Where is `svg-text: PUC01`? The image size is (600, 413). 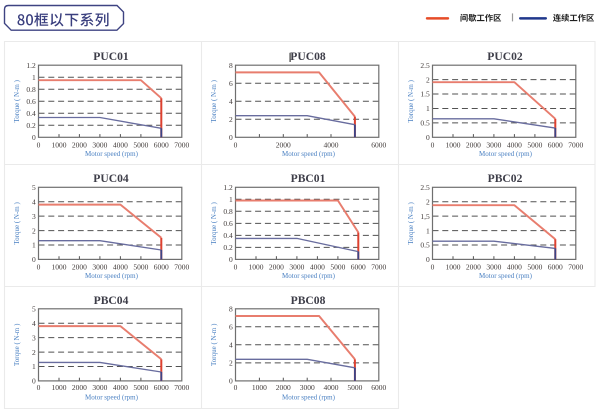
svg-text: PUC01 is located at coordinates (111, 56).